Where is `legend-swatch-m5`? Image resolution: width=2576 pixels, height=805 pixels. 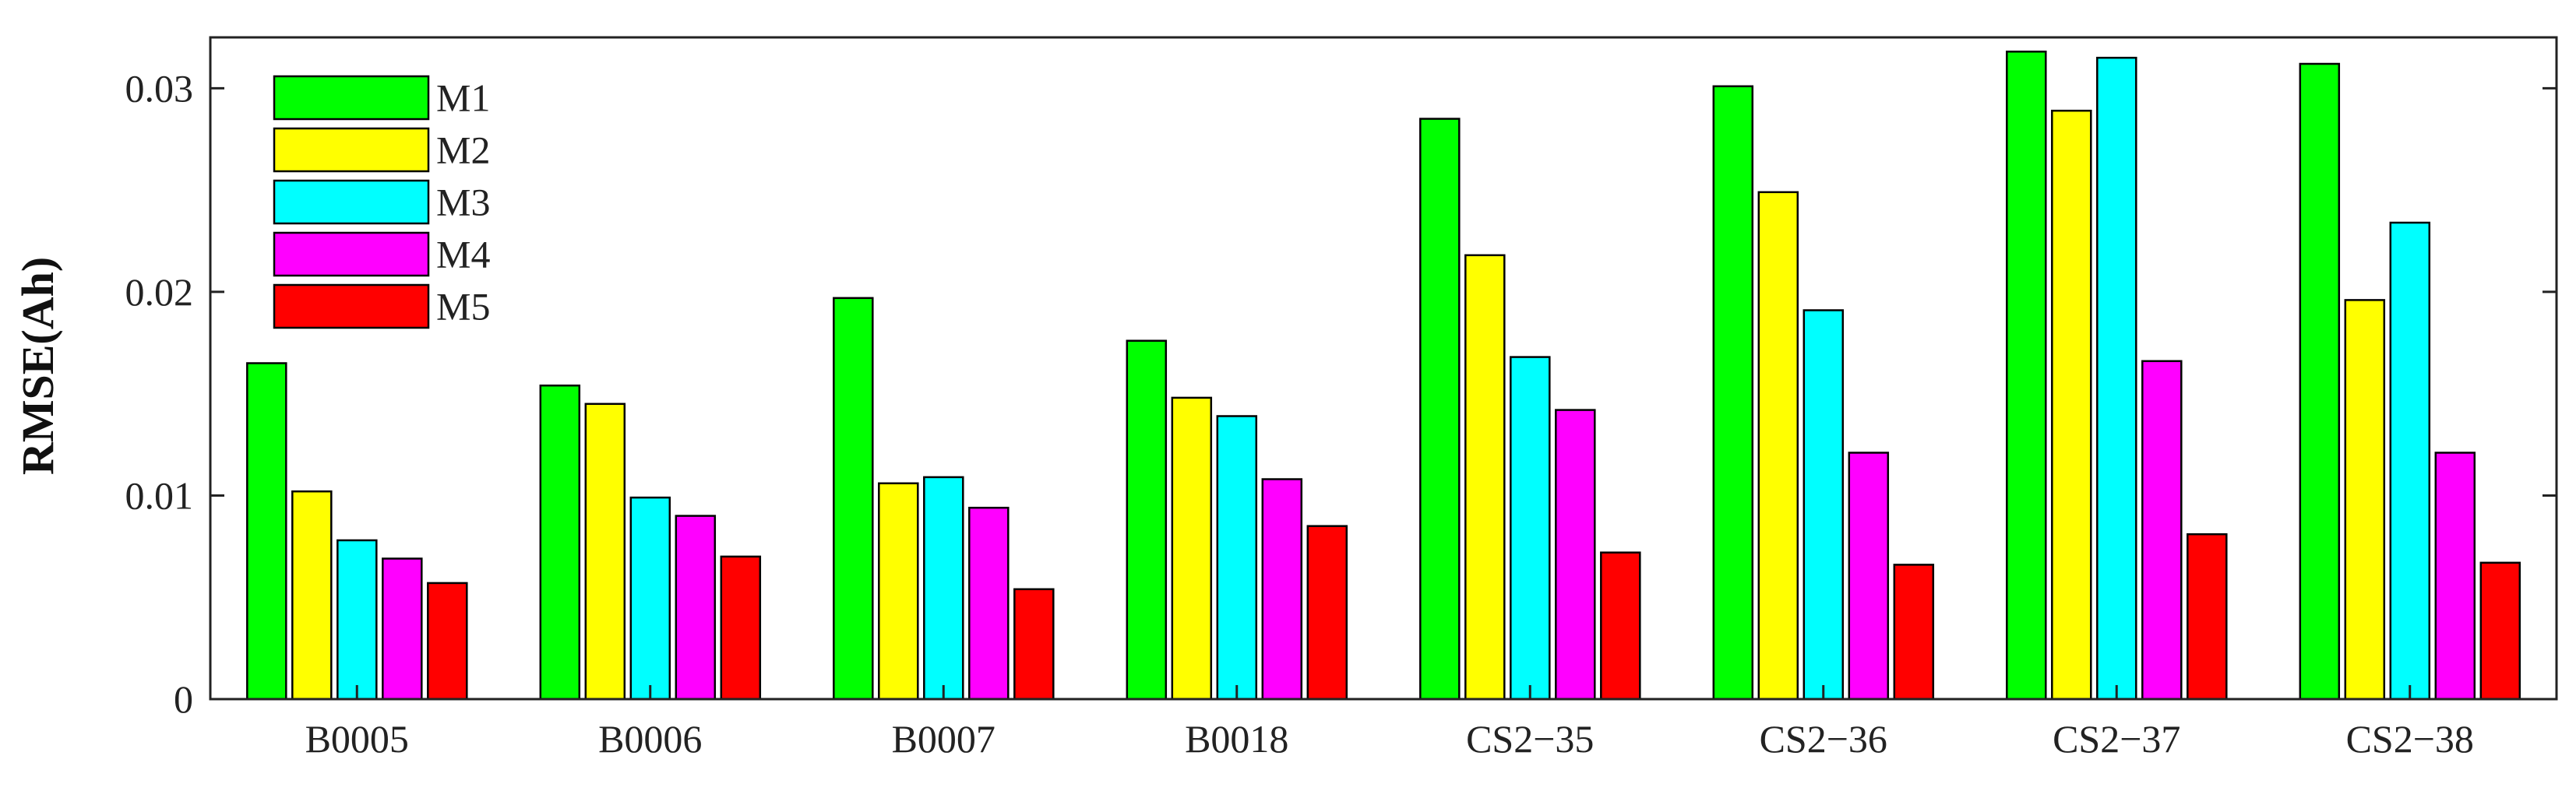 legend-swatch-m5 is located at coordinates (352, 306).